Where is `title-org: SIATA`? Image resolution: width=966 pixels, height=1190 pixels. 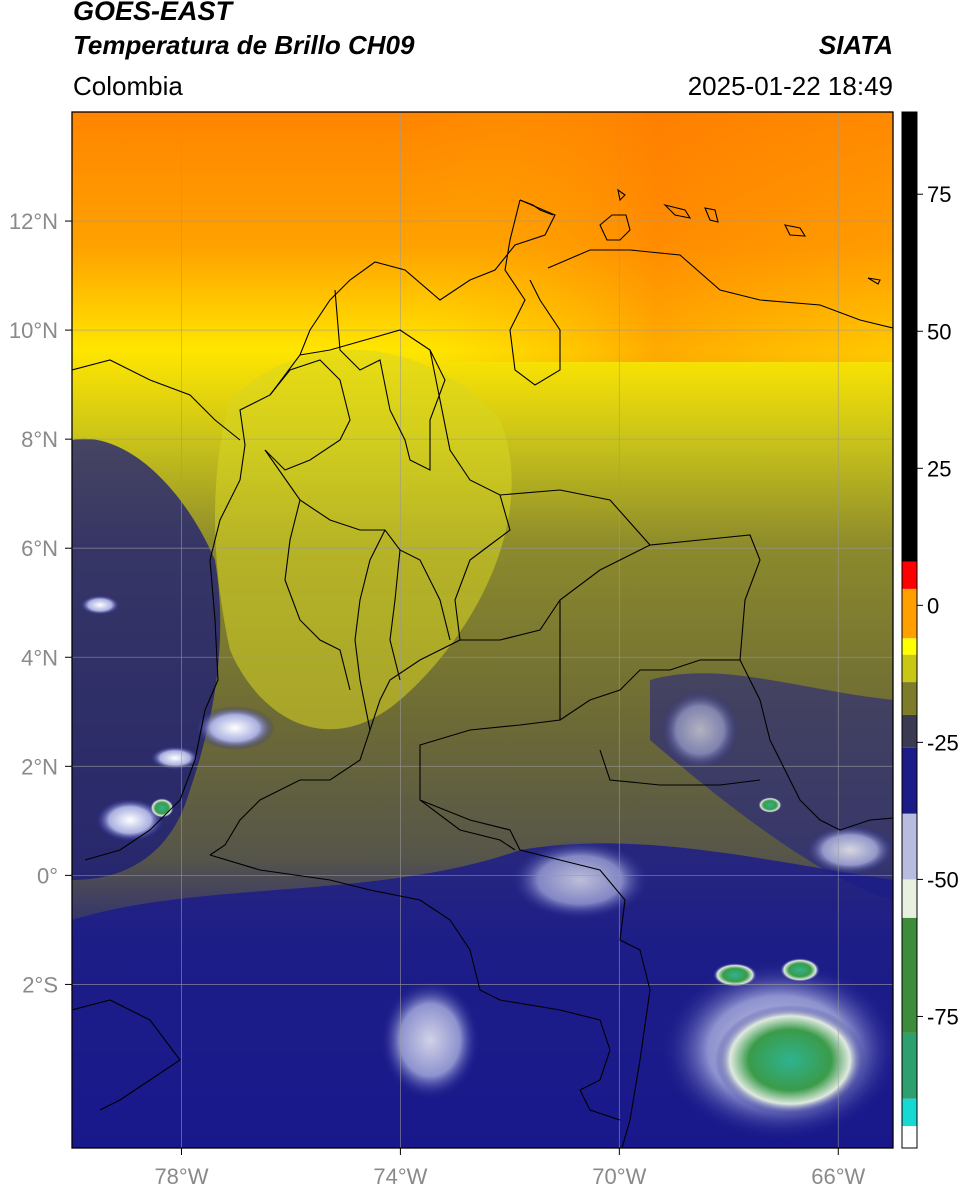 title-org: SIATA is located at coordinates (855, 45).